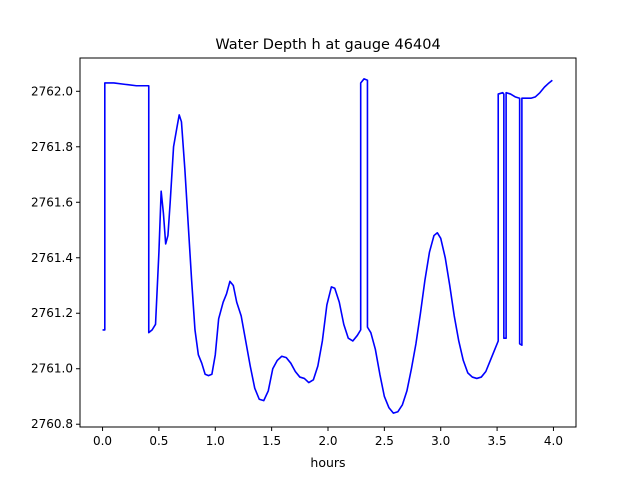 This screenshot has width=640, height=480. I want to click on y-tick-label: 2761.0, so click(52, 369).